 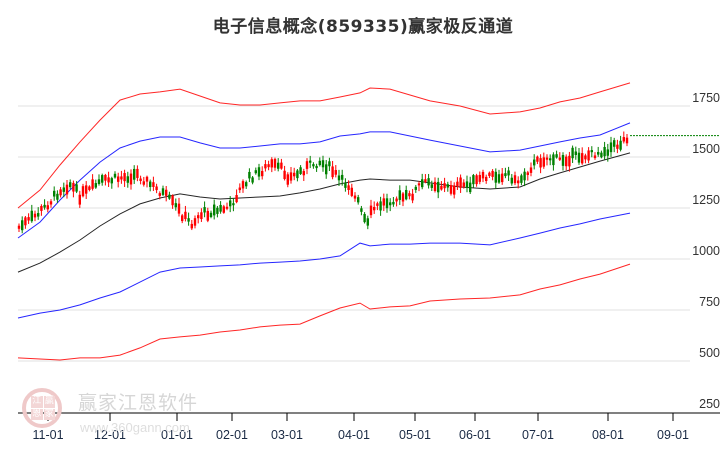 I want to click on x-axis, so click(x=369, y=416).